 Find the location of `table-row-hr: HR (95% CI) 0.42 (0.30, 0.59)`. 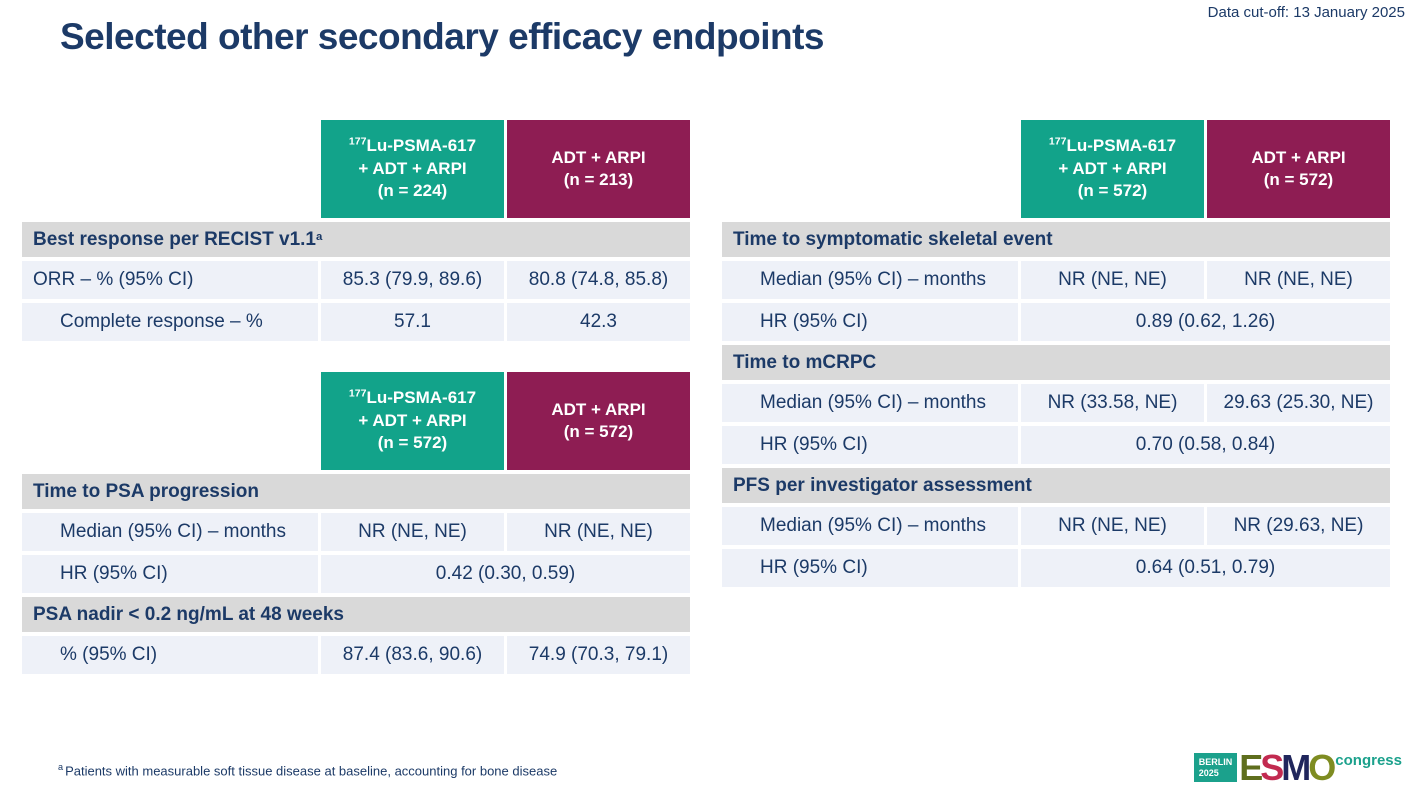

table-row-hr: HR (95% CI) 0.42 (0.30, 0.59) is located at coordinates (356, 574).